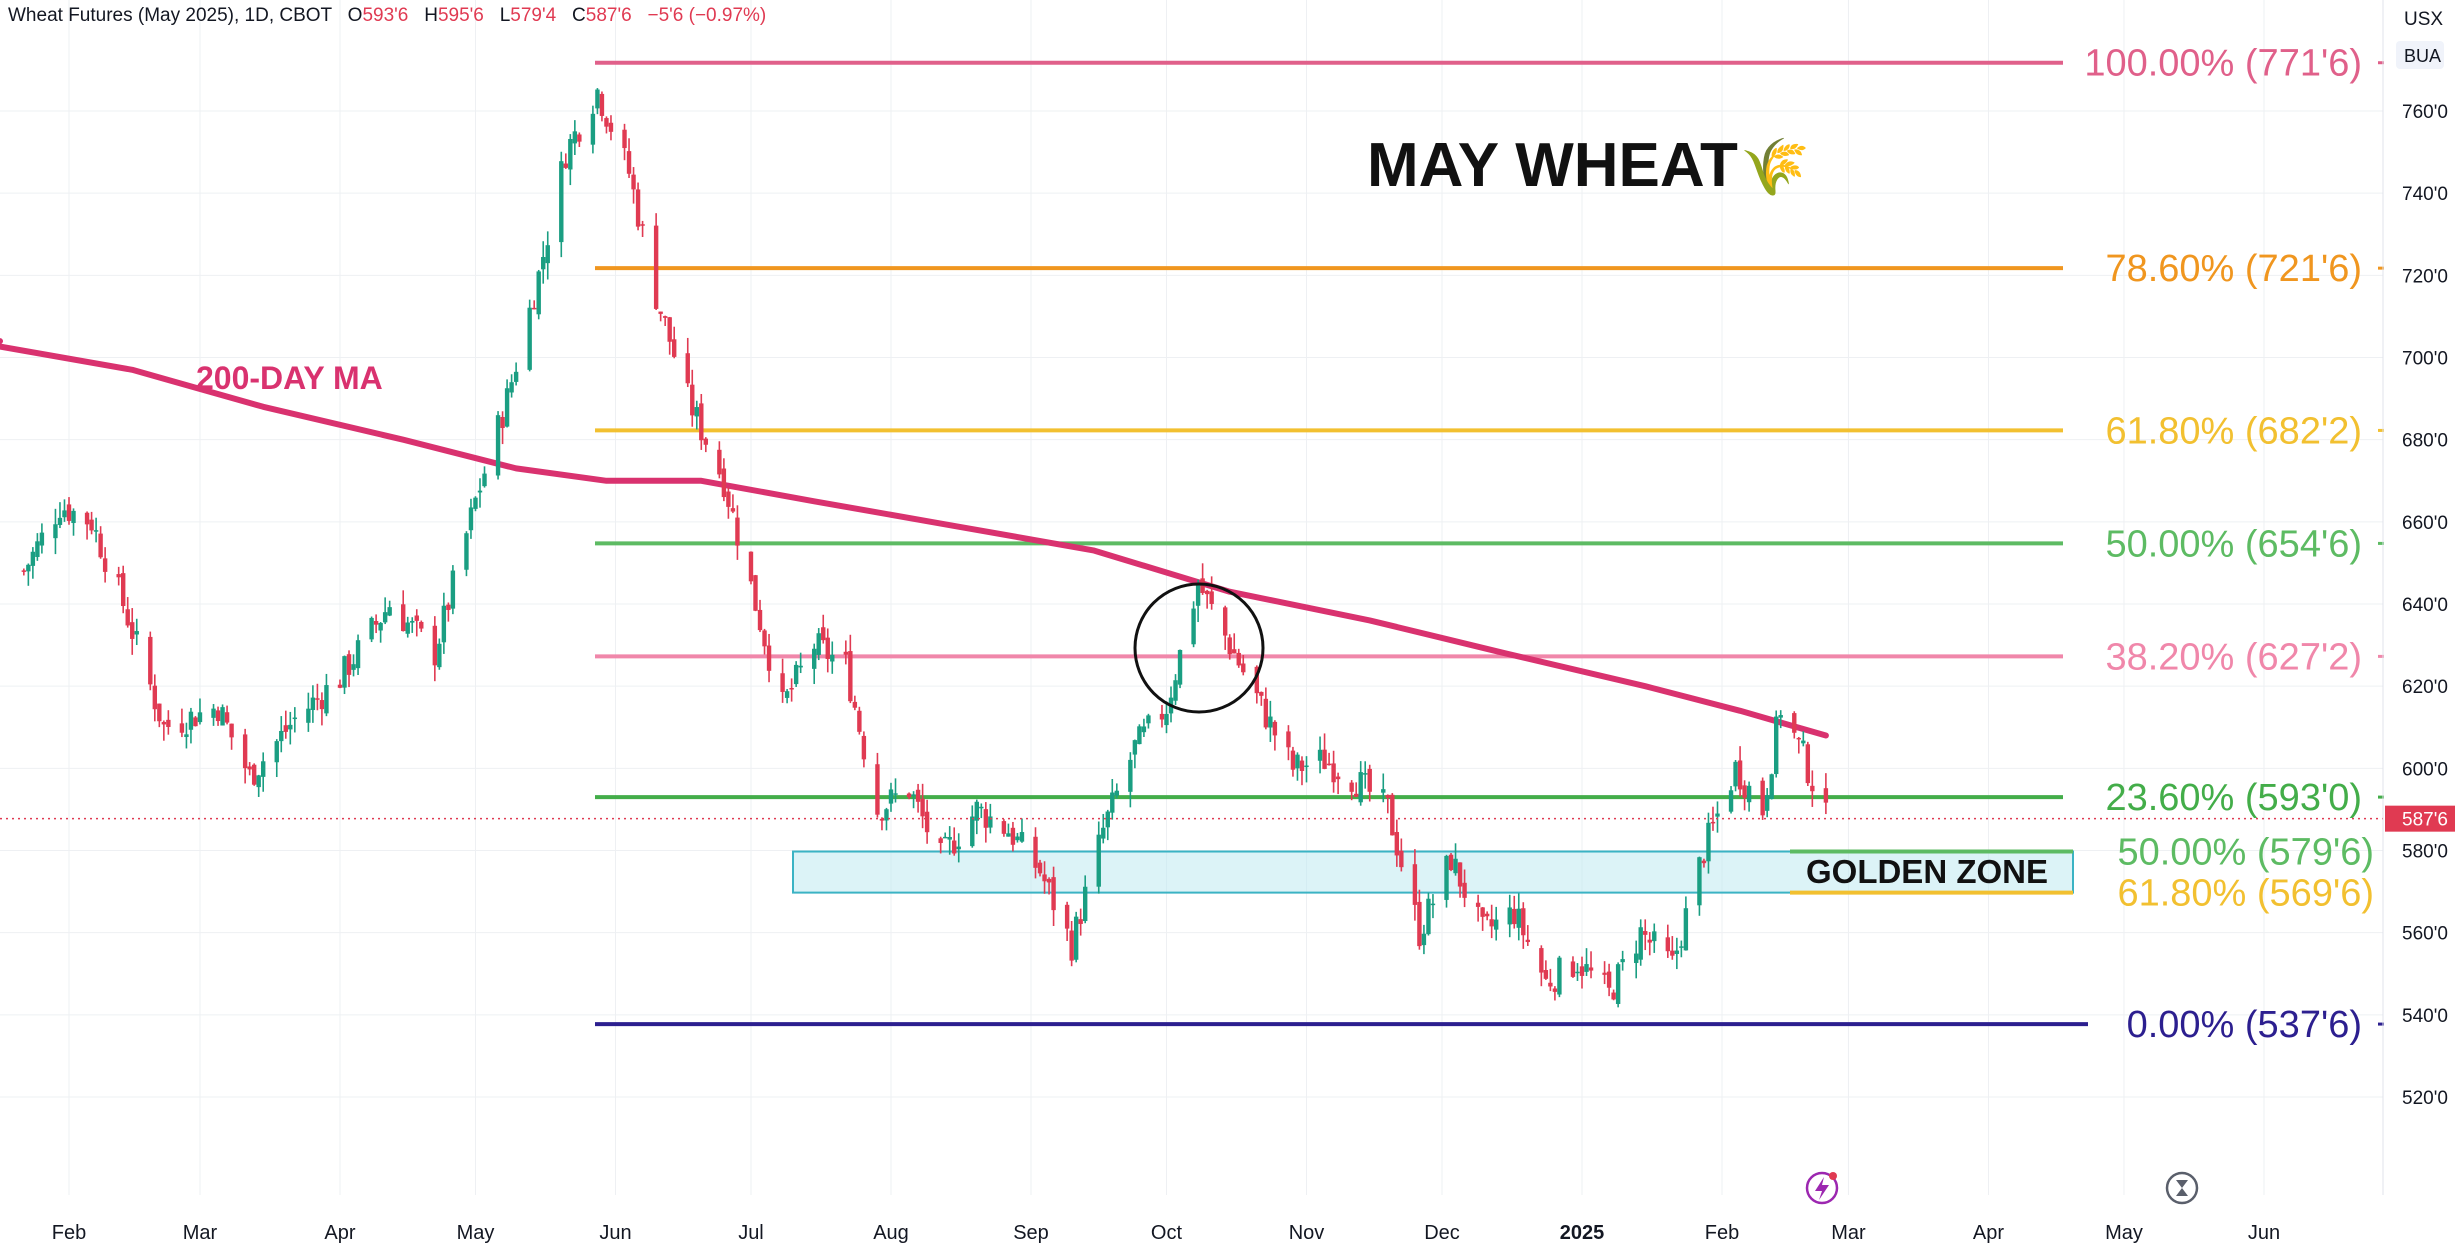 This screenshot has width=2455, height=1253. What do you see at coordinates (891, 1233) in the screenshot?
I see `x-tick-label: Aug` at bounding box center [891, 1233].